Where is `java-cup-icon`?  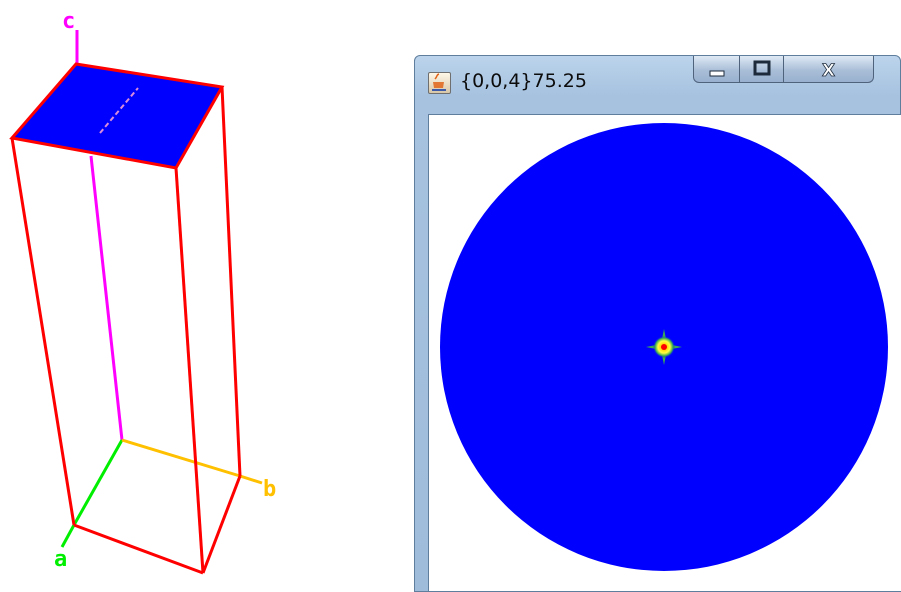
java-cup-icon is located at coordinates (439, 83).